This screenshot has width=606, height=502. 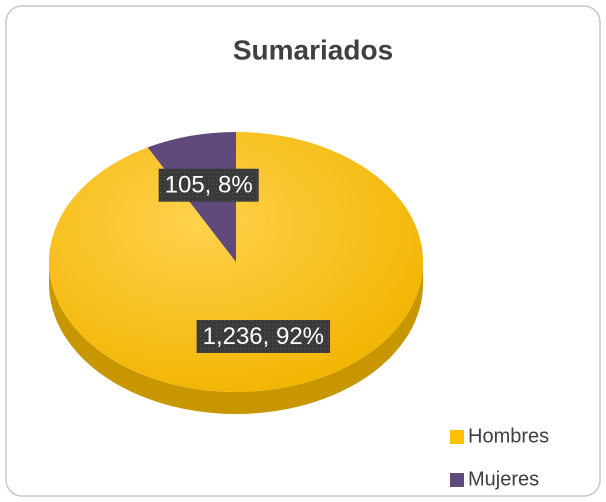 What do you see at coordinates (503, 479) in the screenshot?
I see `legend-label: Mujeres` at bounding box center [503, 479].